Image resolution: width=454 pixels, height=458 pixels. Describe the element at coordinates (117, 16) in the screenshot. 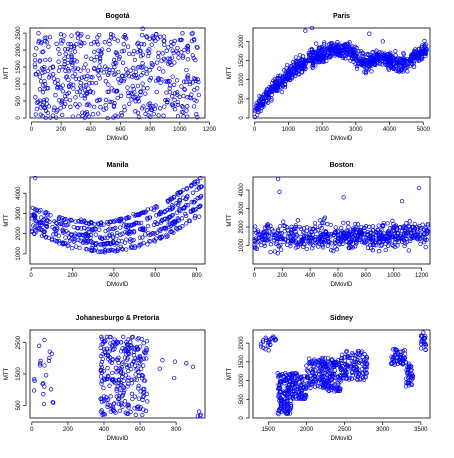

I see `panel-title: Bogotá` at that location.